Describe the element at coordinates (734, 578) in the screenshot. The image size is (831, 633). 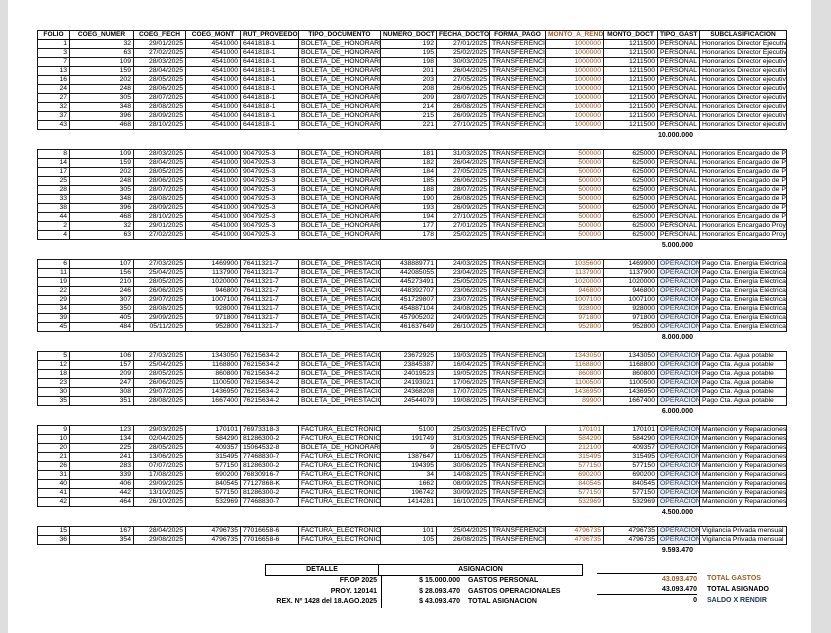
I see `total-gastos-label: TOTAL GASTOS` at that location.